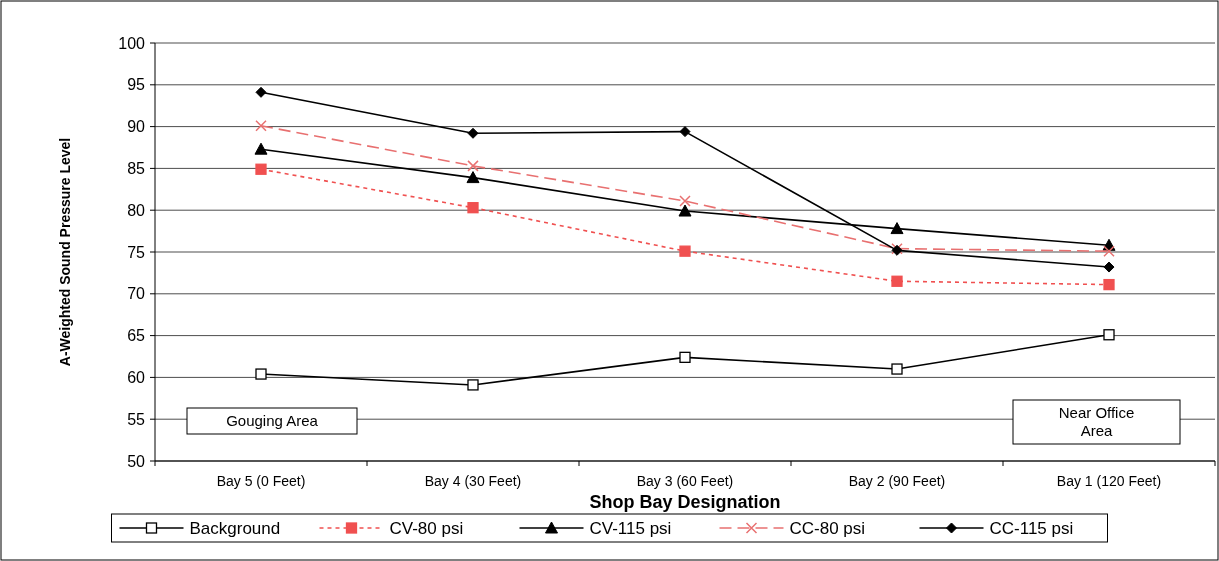  What do you see at coordinates (136, 377) in the screenshot?
I see `y-tick-label: 60` at bounding box center [136, 377].